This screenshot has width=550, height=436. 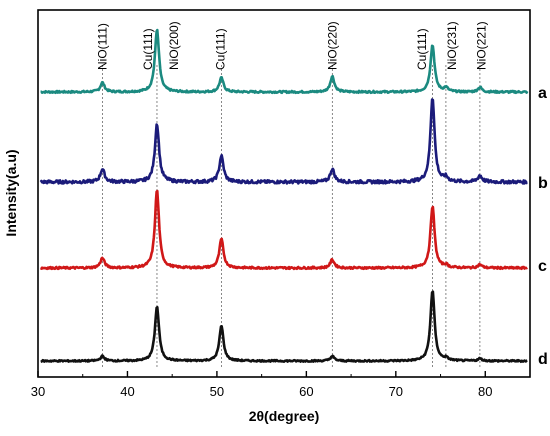 What do you see at coordinates (542, 266) in the screenshot?
I see `series-label-c: c` at bounding box center [542, 266].